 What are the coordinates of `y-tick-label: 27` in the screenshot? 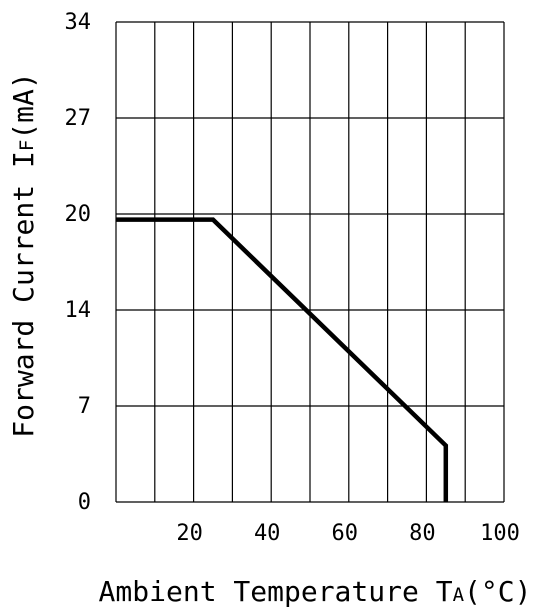 It's located at (78, 118).